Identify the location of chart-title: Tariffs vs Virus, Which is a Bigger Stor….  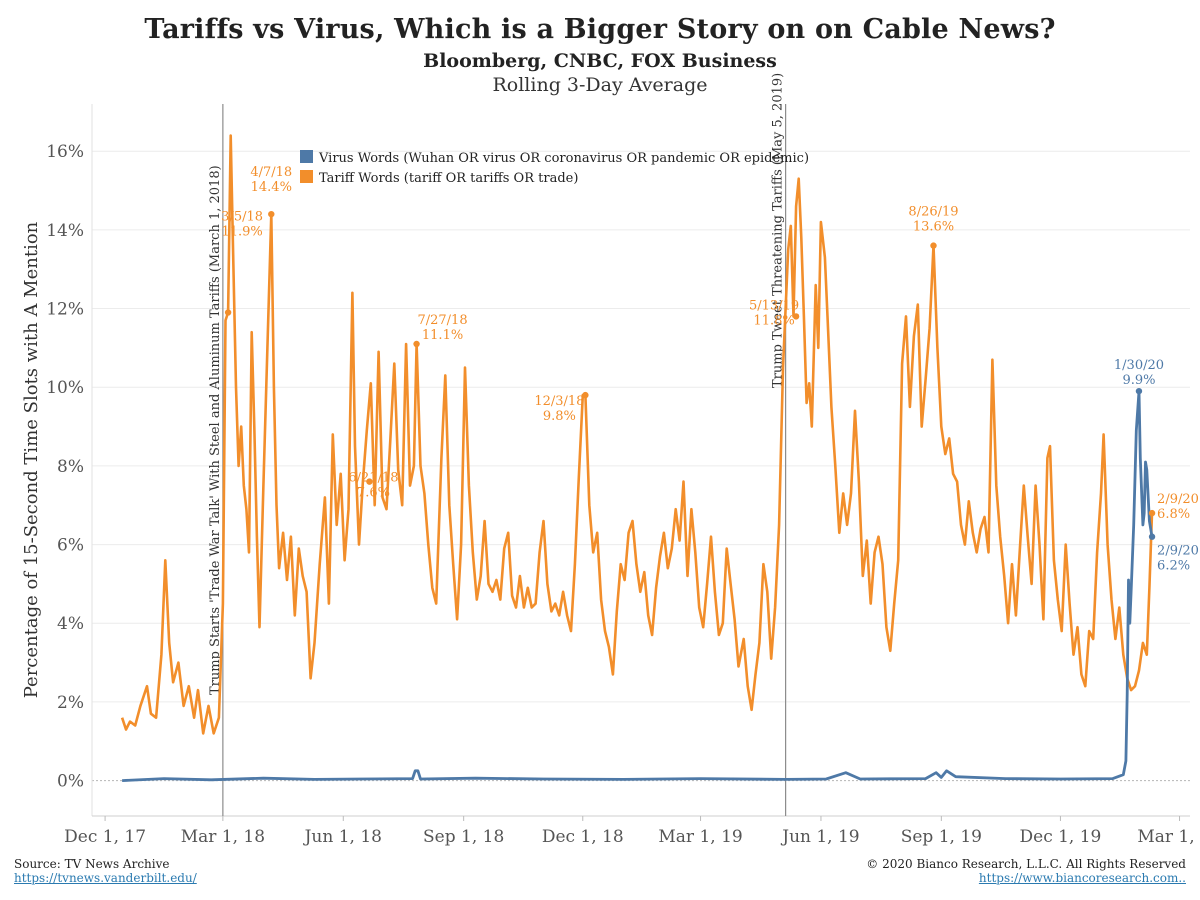
(600, 29).